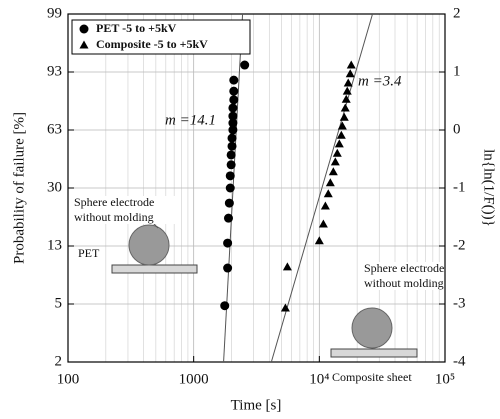 This screenshot has height=419, width=500. What do you see at coordinates (380, 81) in the screenshot?
I see `annotation: m =3.4` at bounding box center [380, 81].